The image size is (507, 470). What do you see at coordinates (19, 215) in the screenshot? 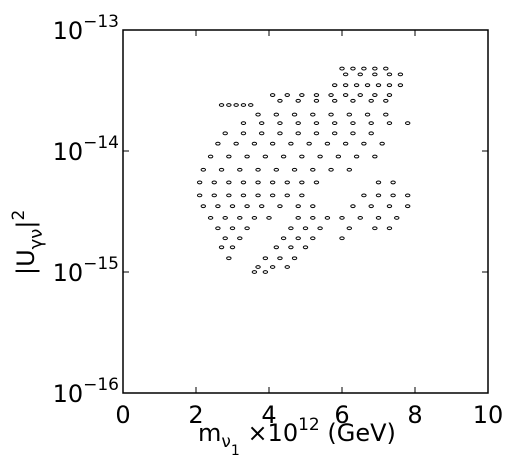
I see `y-label-part: 2` at bounding box center [19, 215].